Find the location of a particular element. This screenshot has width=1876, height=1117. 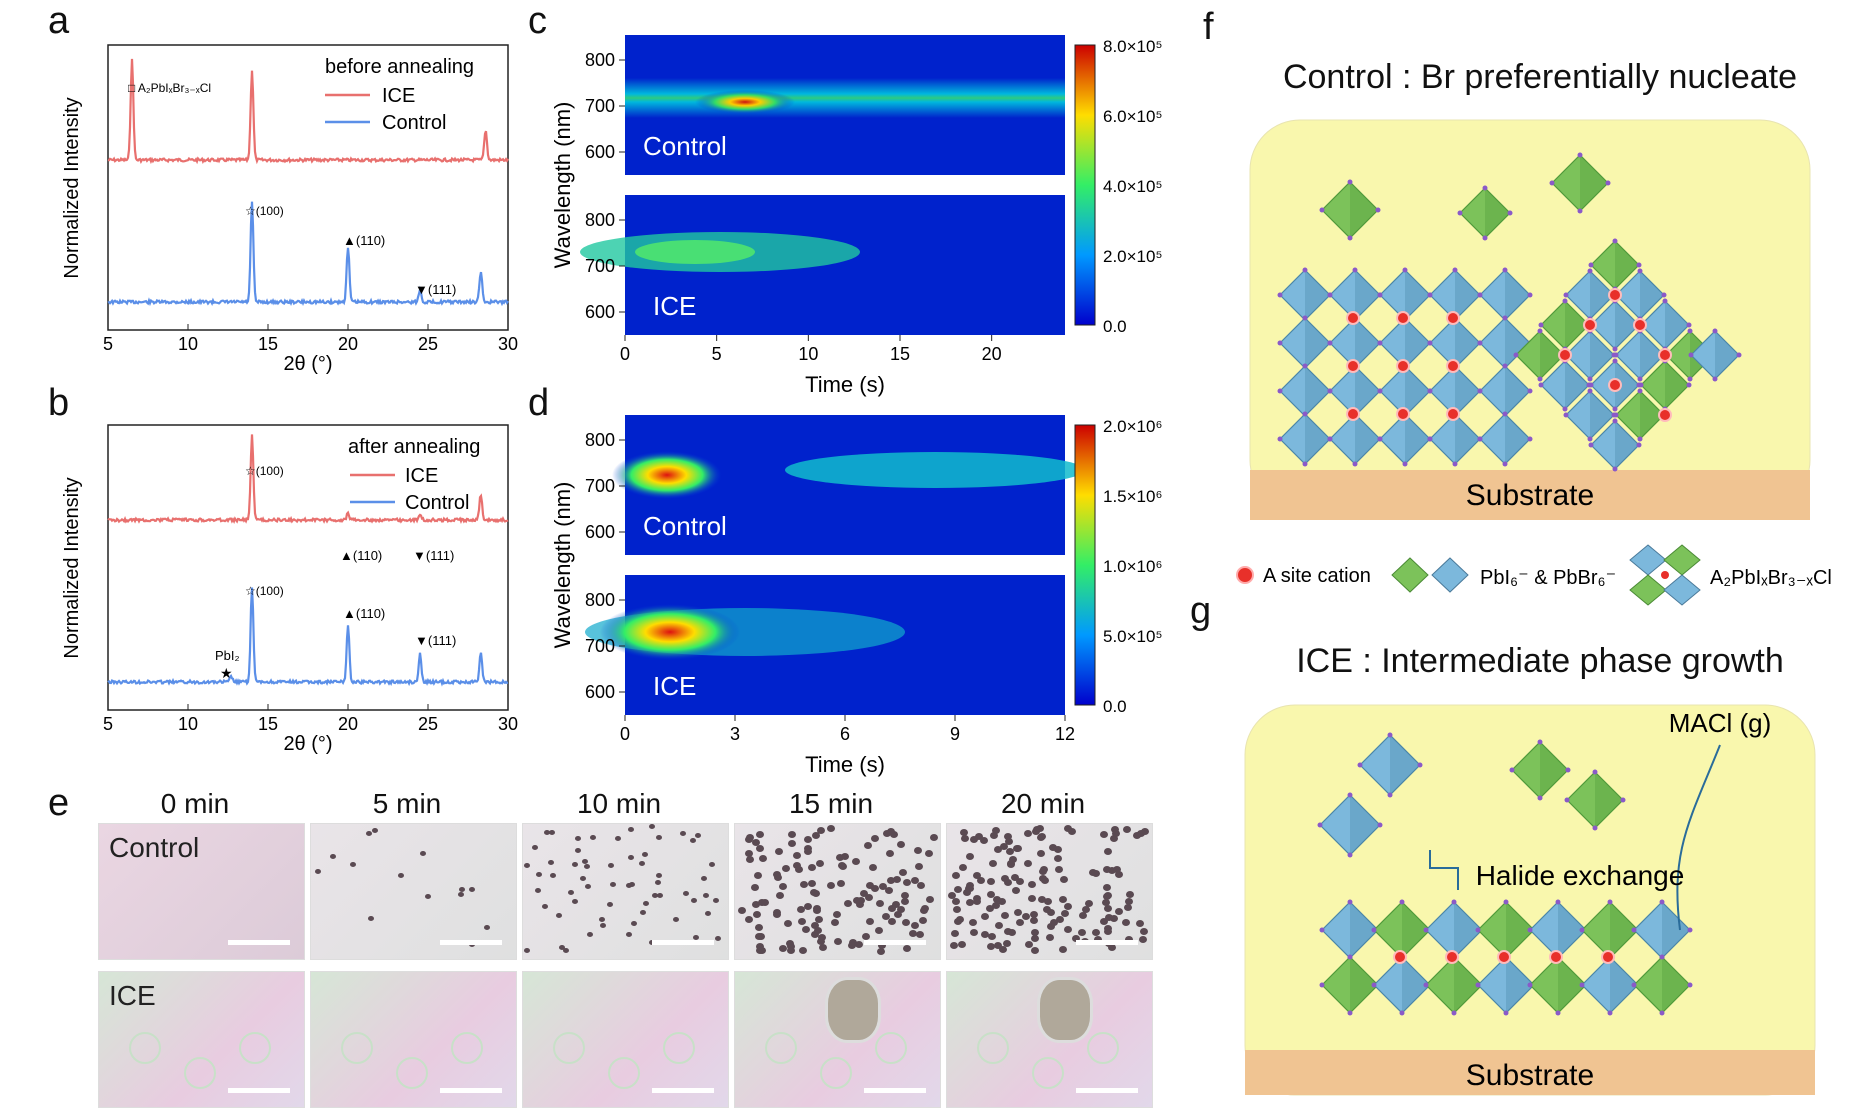

x-tick-label: 0 is located at coordinates (625, 734).